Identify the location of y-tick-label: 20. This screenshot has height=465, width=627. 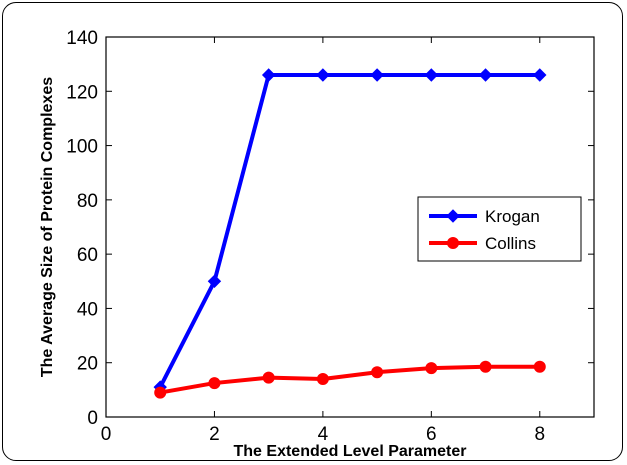
(87, 364).